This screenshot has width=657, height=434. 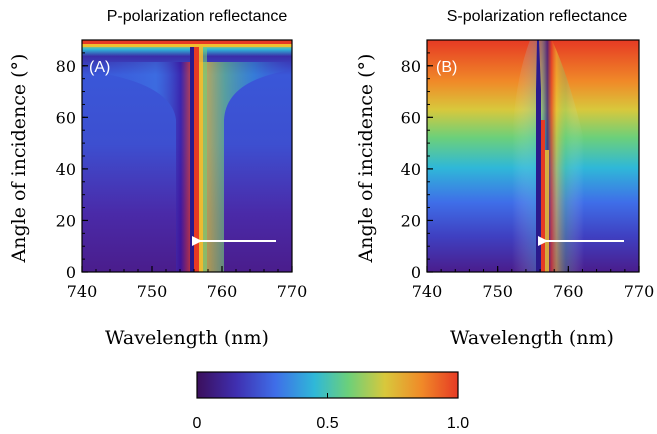 What do you see at coordinates (222, 291) in the screenshot?
I see `chart-a-x-tick-label: 760` at bounding box center [222, 291].